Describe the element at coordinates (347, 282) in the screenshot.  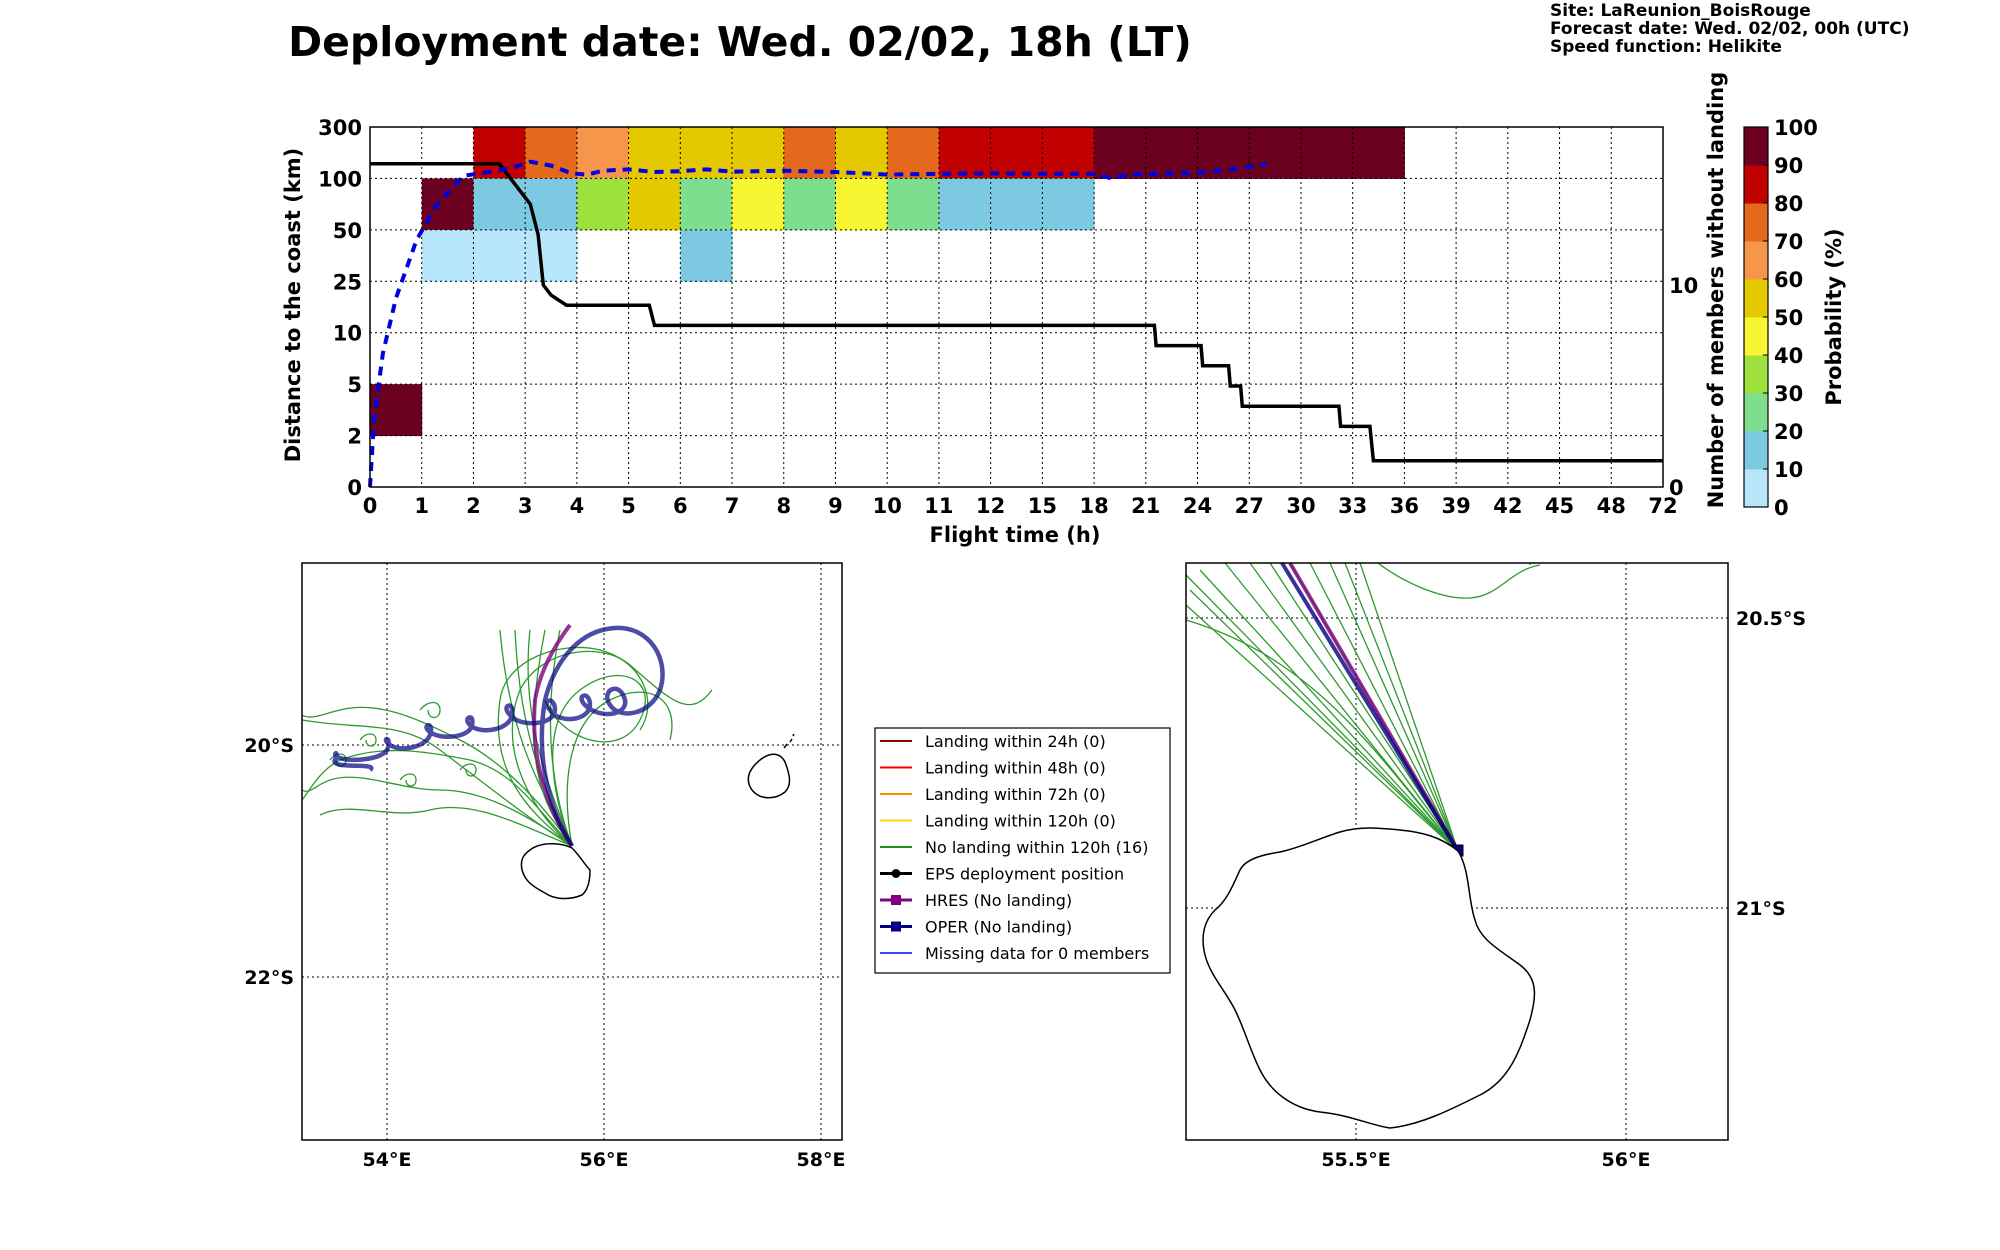
I see `y-tick-label: 25` at that location.